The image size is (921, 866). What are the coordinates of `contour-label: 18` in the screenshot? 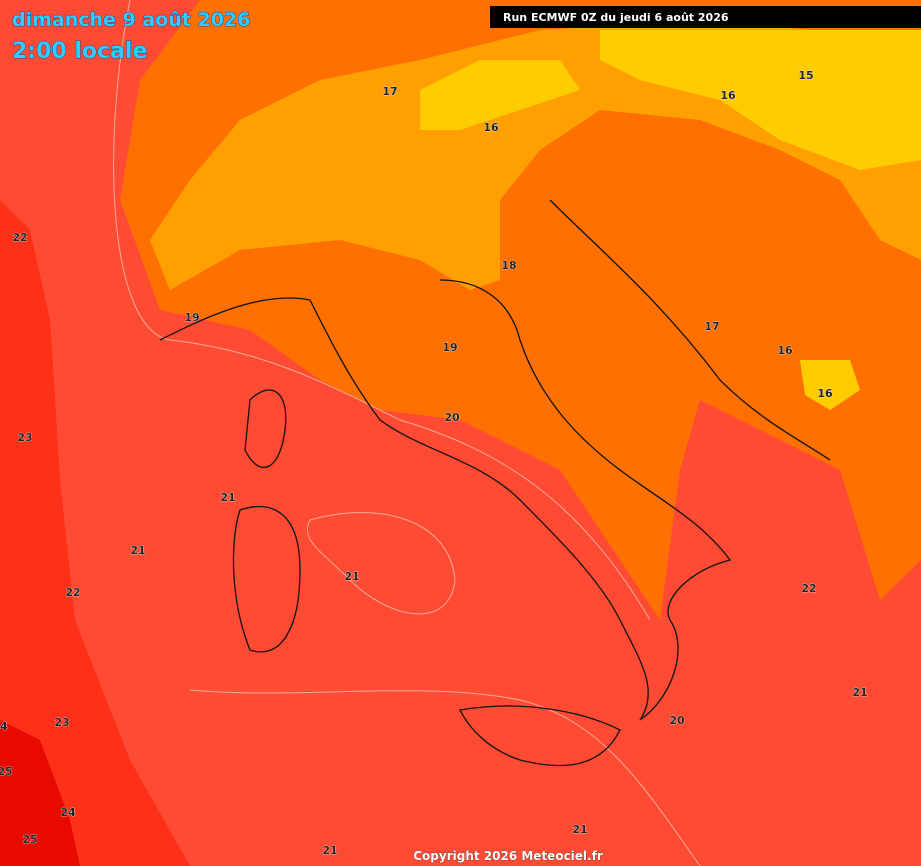 It's located at (508, 265).